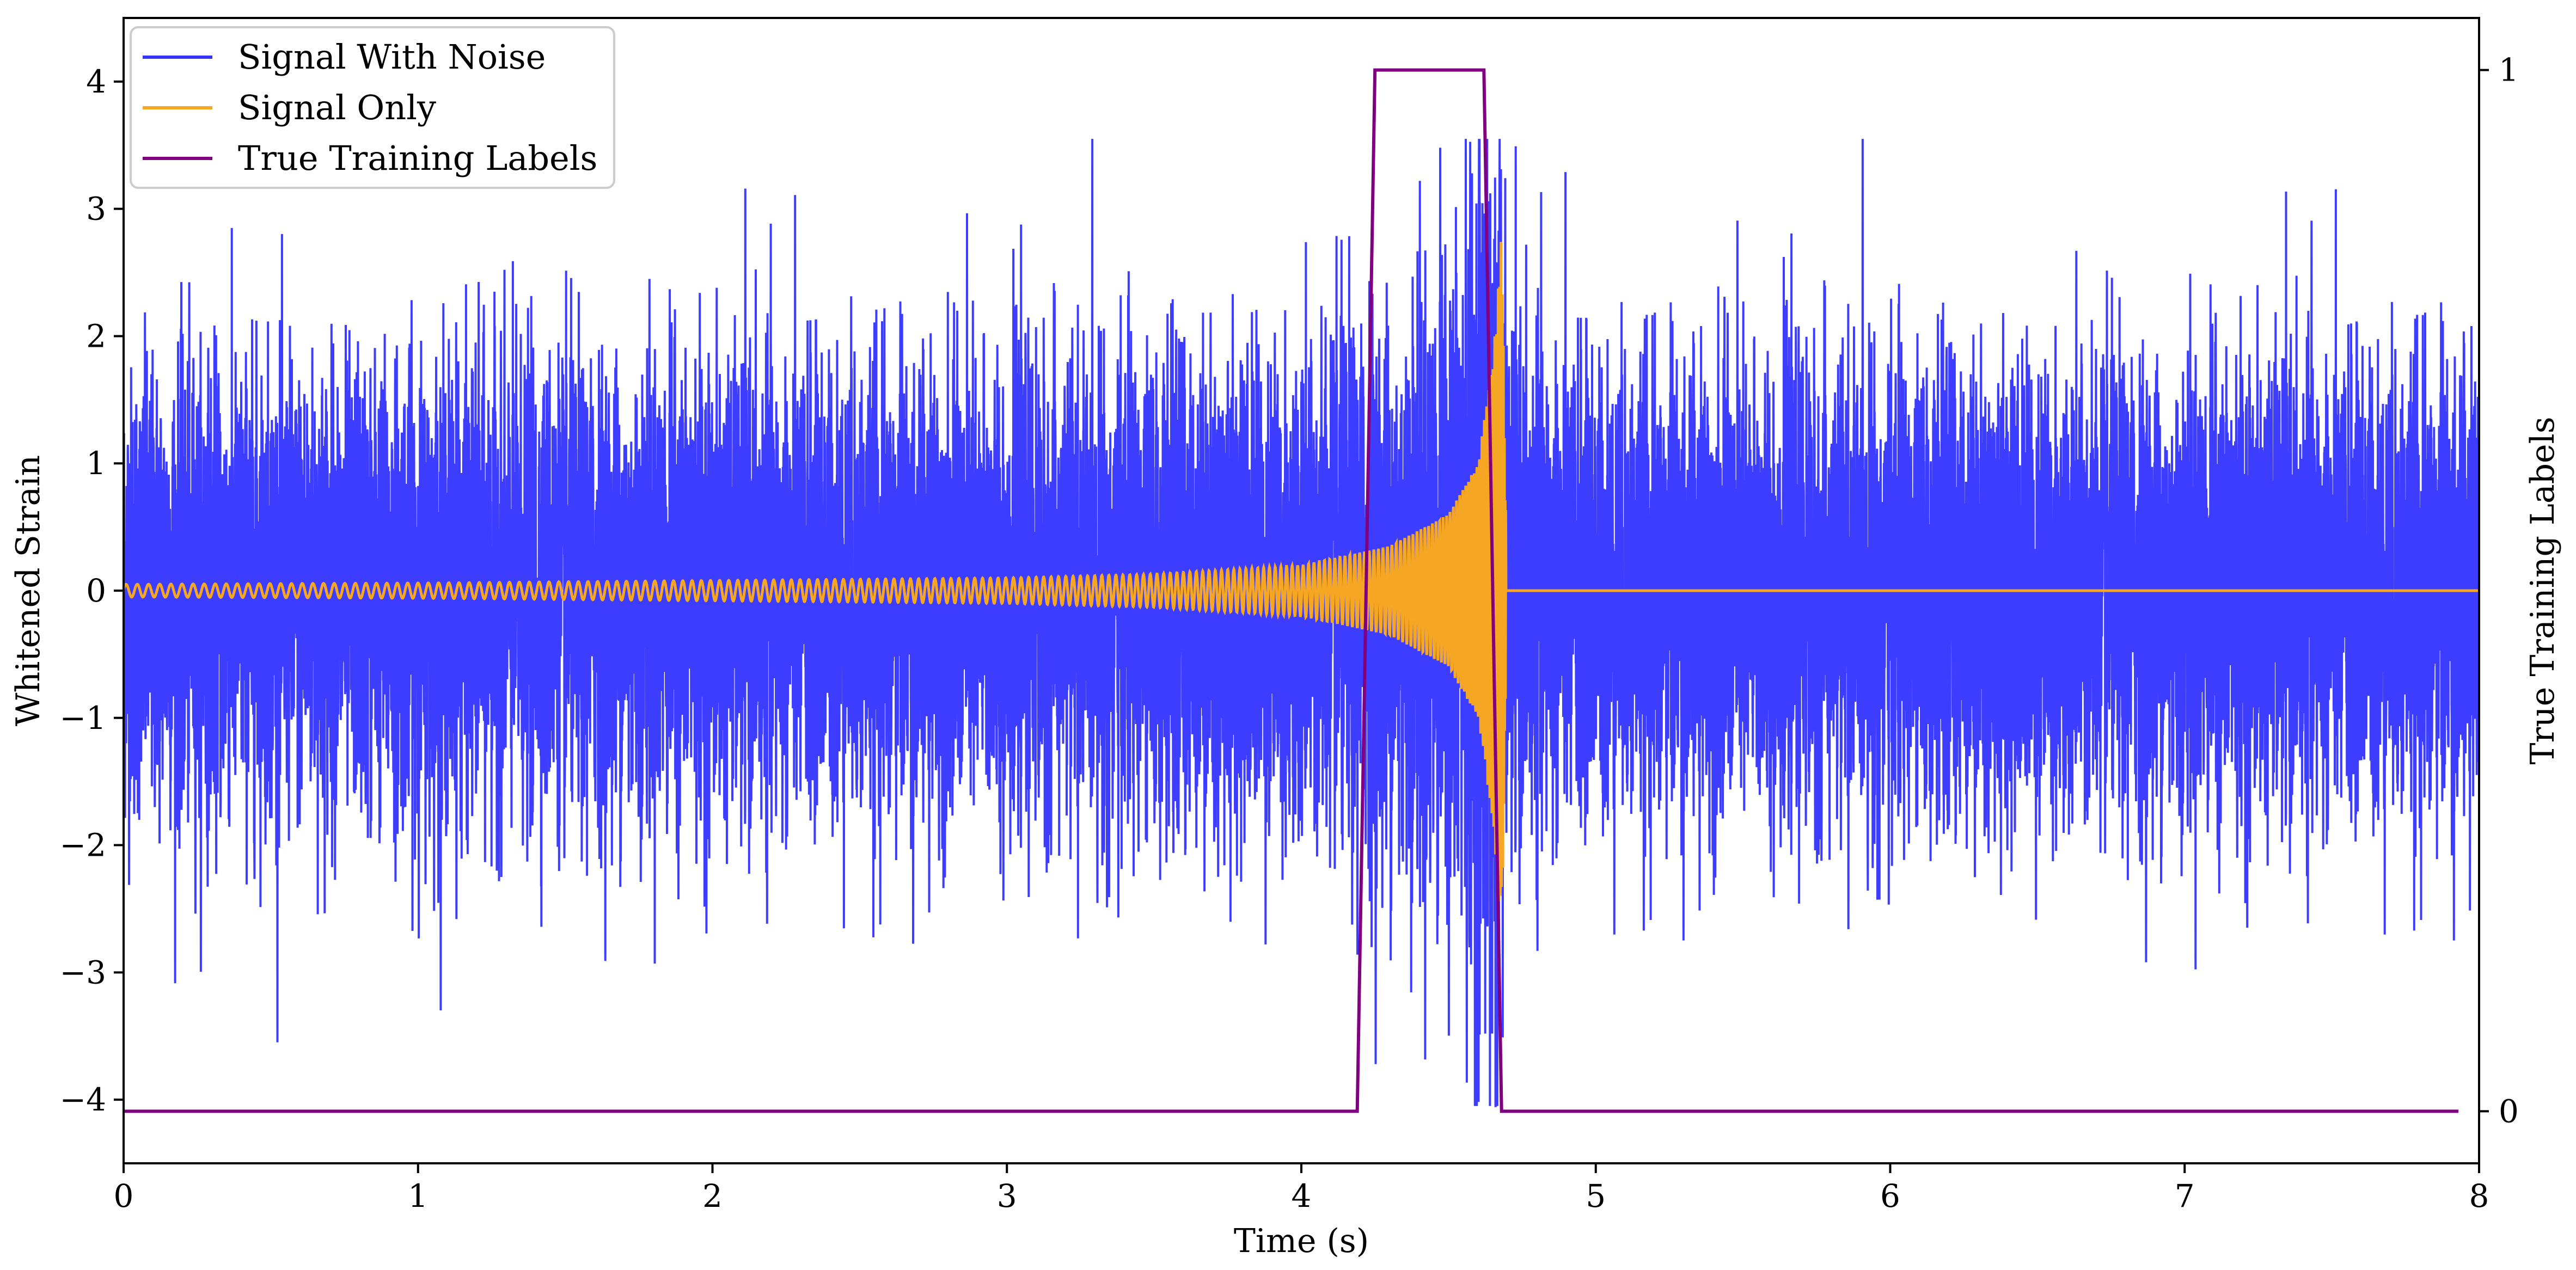  Describe the element at coordinates (1007, 1195) in the screenshot. I see `x-tick-label: 3` at that location.